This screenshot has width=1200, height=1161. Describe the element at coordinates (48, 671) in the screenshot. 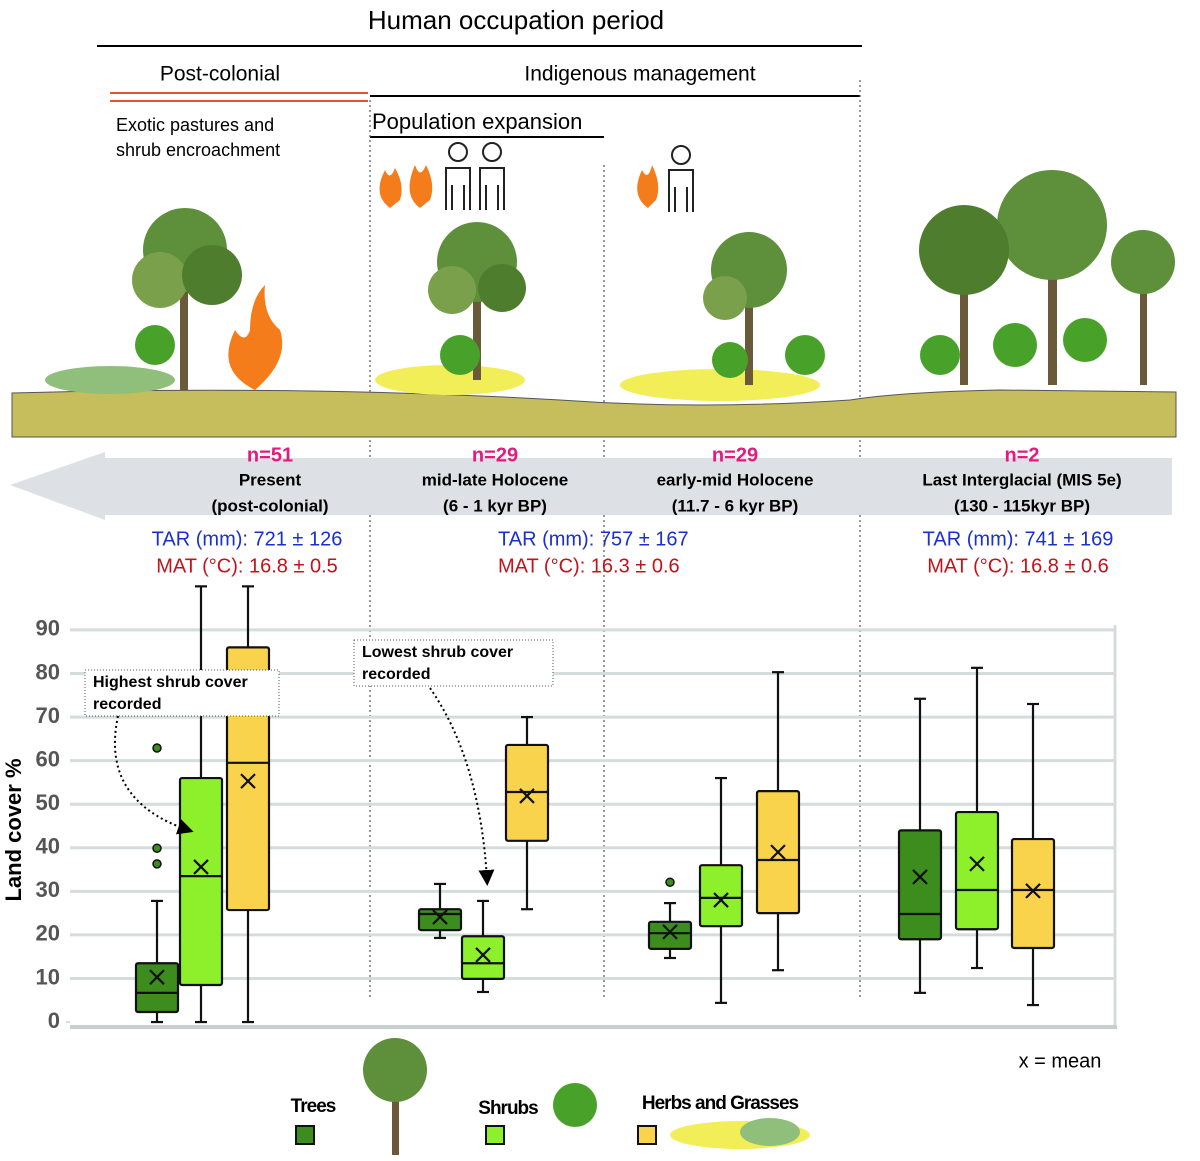

I see `y-tick-label: 80` at that location.